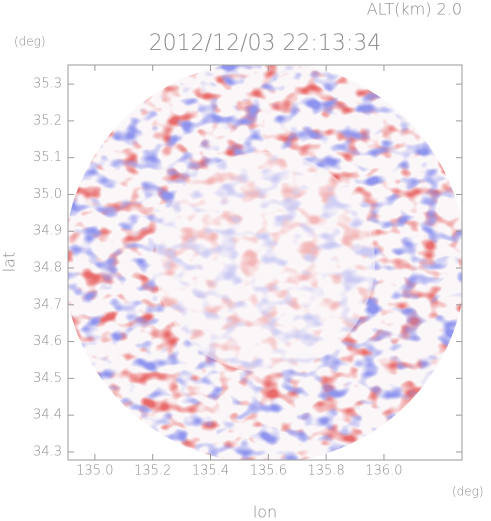 This screenshot has height=521, width=491. Describe the element at coordinates (47, 451) in the screenshot. I see `y-tick-label: 34.3` at that location.